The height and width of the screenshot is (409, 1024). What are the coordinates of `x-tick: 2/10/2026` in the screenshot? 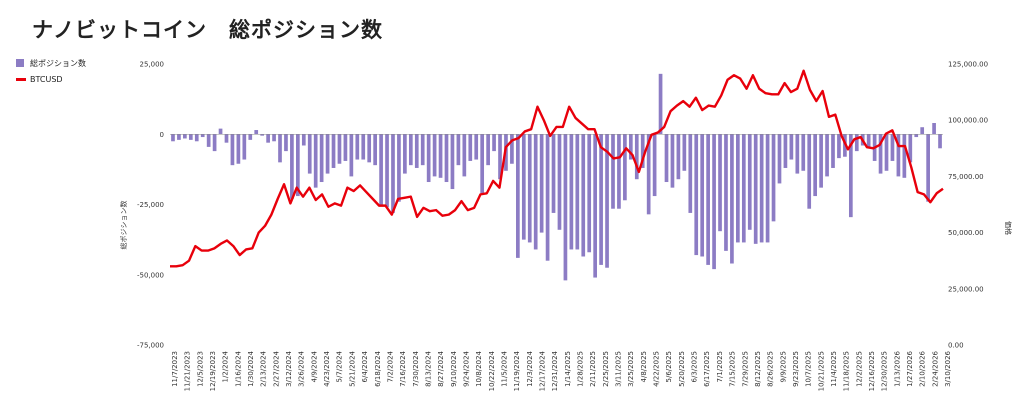 It's located at (923, 368).